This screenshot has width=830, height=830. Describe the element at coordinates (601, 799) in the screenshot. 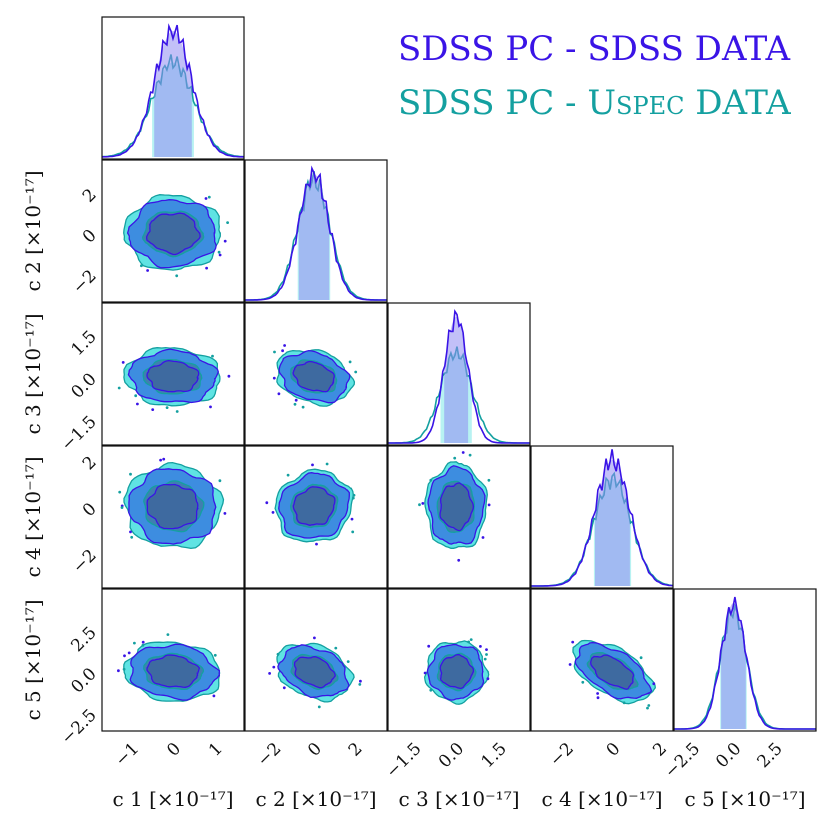

I see `x-axis-label-4: c 4 [×10⁻¹⁷]` at that location.